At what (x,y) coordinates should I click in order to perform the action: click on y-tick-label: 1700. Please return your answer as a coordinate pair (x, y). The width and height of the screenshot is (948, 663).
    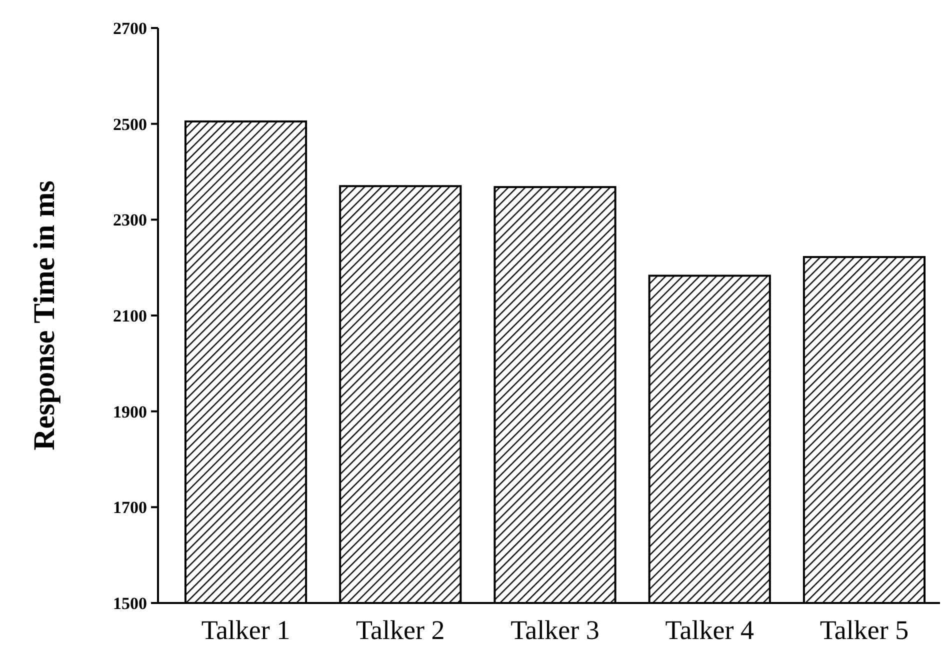
    Looking at the image, I should click on (130, 508).